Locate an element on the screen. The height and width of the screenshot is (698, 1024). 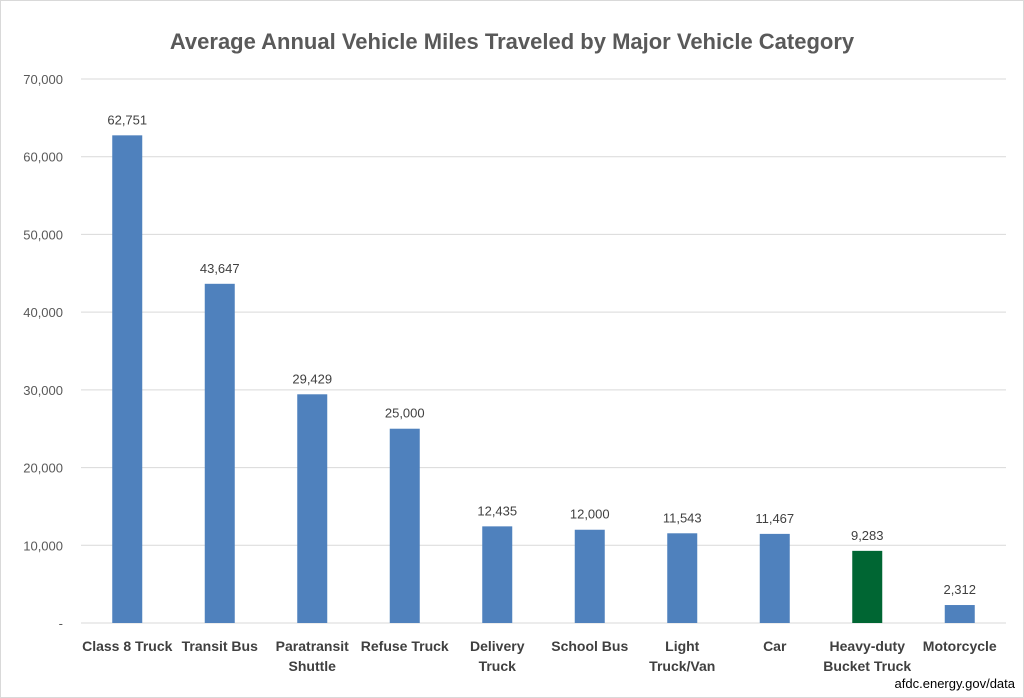
x-tick-label-line: Truck is located at coordinates (498, 666).